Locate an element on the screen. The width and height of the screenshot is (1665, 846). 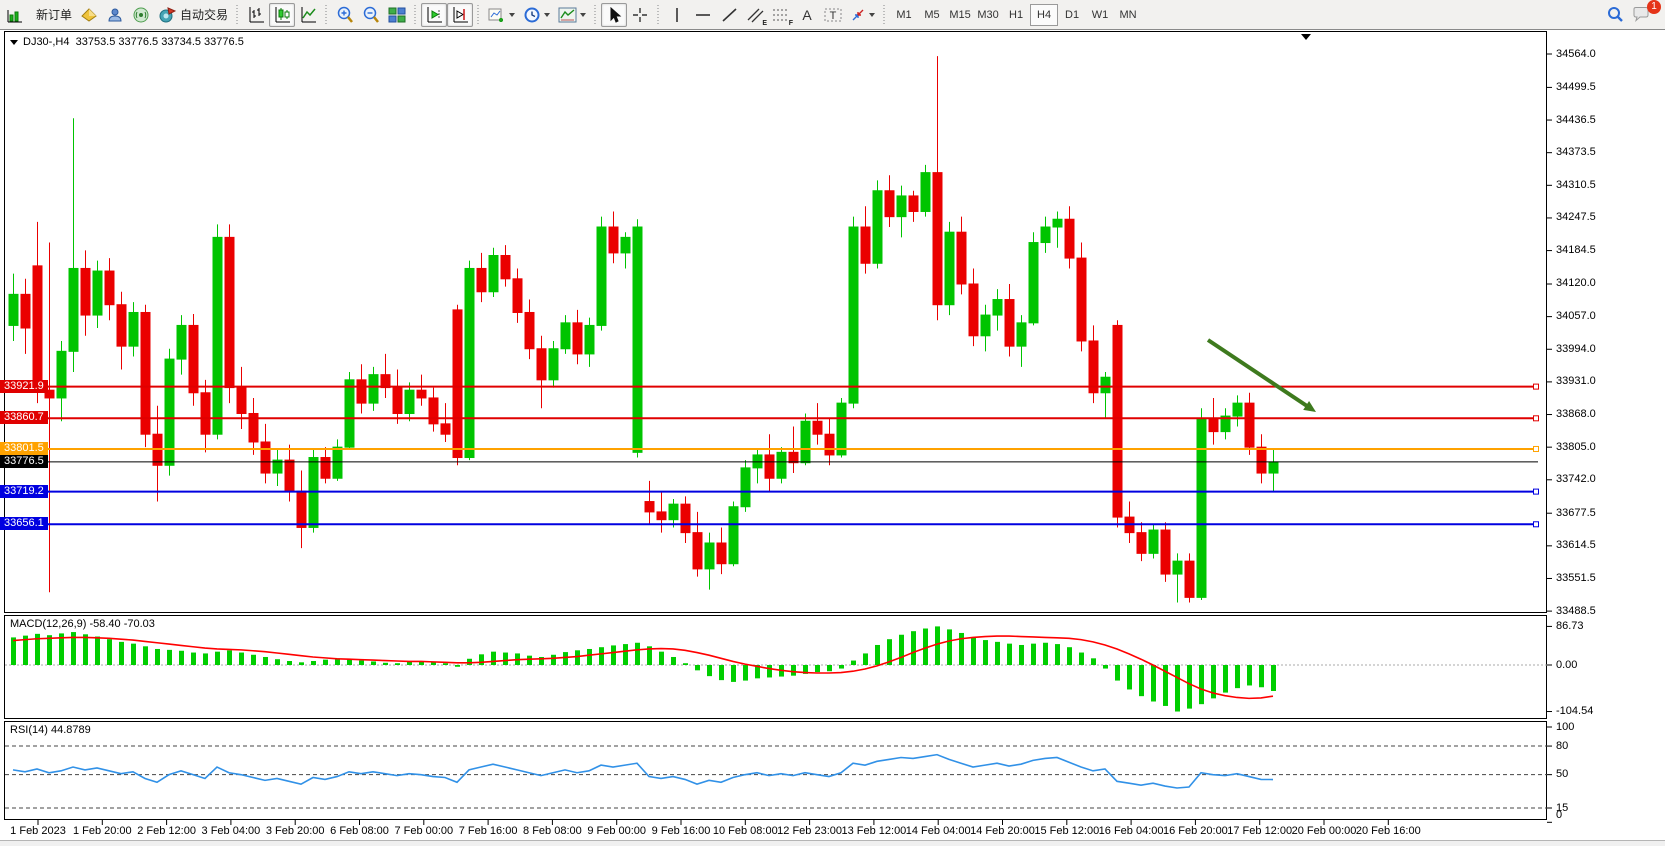
status-strip is located at coordinates (832, 843).